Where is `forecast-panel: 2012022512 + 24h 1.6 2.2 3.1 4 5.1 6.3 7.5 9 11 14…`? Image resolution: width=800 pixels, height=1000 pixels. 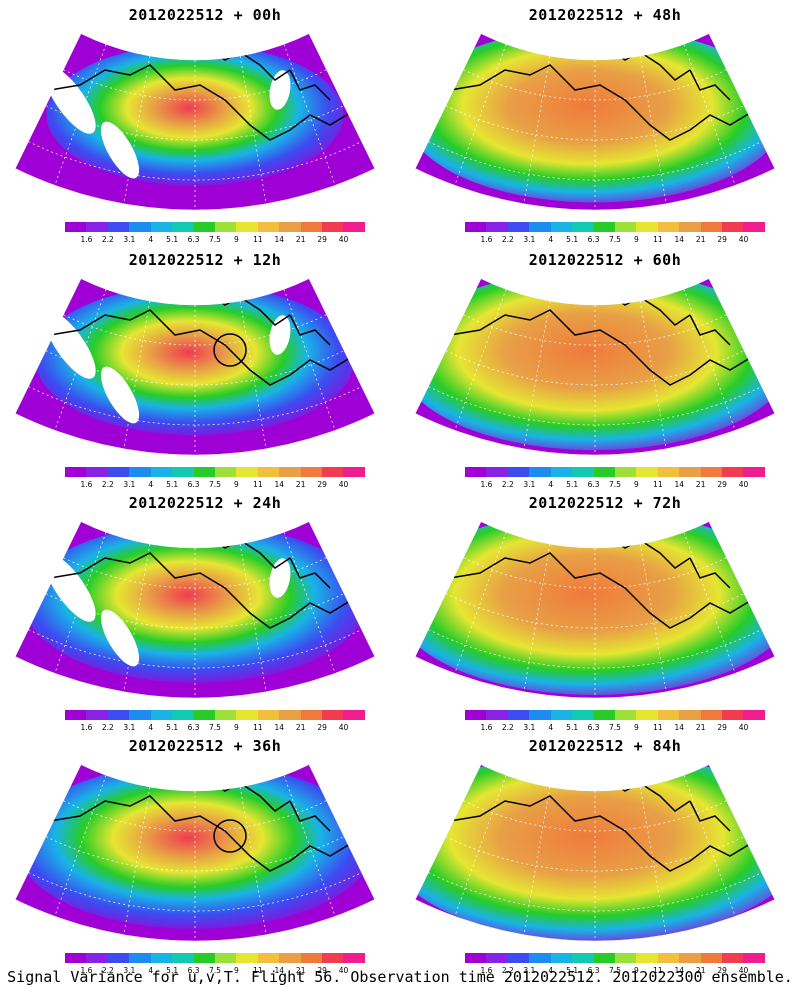 forecast-panel: 2012022512 + 24h 1.6 2.2 3.1 4 5.1 6.3 7.5 9 11 14… is located at coordinates (205, 610).